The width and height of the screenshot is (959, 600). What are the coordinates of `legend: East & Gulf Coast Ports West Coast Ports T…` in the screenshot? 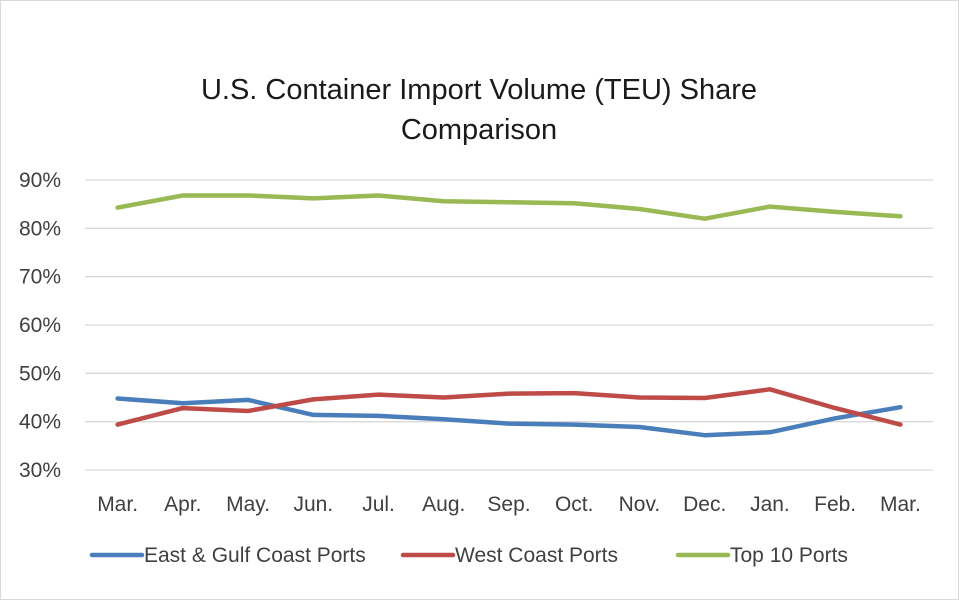 It's located at (468, 555).